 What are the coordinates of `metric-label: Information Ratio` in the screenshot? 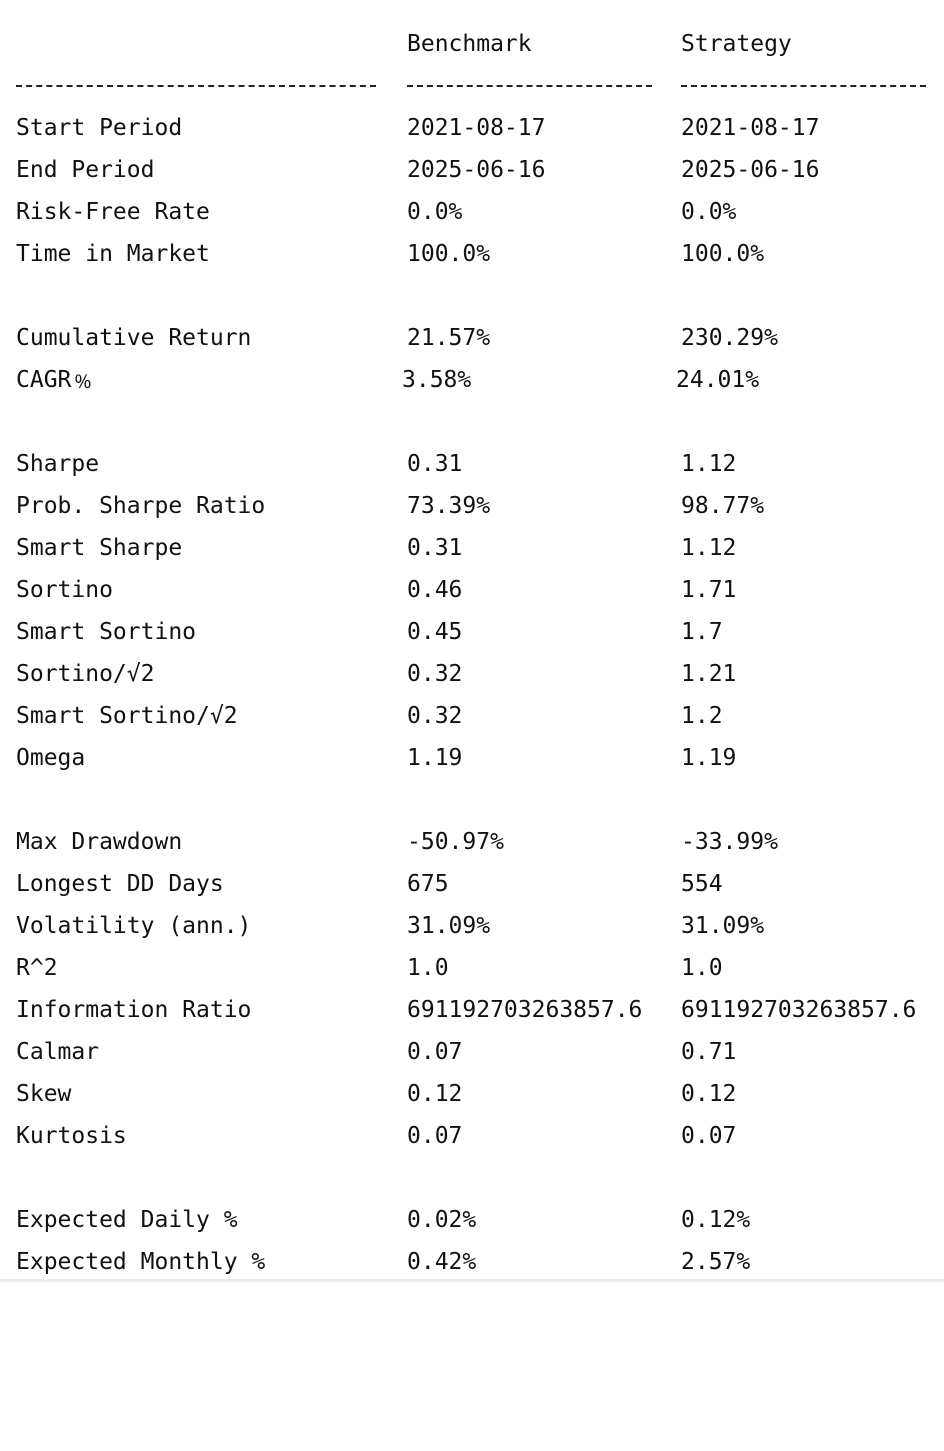 It's located at (134, 1010).